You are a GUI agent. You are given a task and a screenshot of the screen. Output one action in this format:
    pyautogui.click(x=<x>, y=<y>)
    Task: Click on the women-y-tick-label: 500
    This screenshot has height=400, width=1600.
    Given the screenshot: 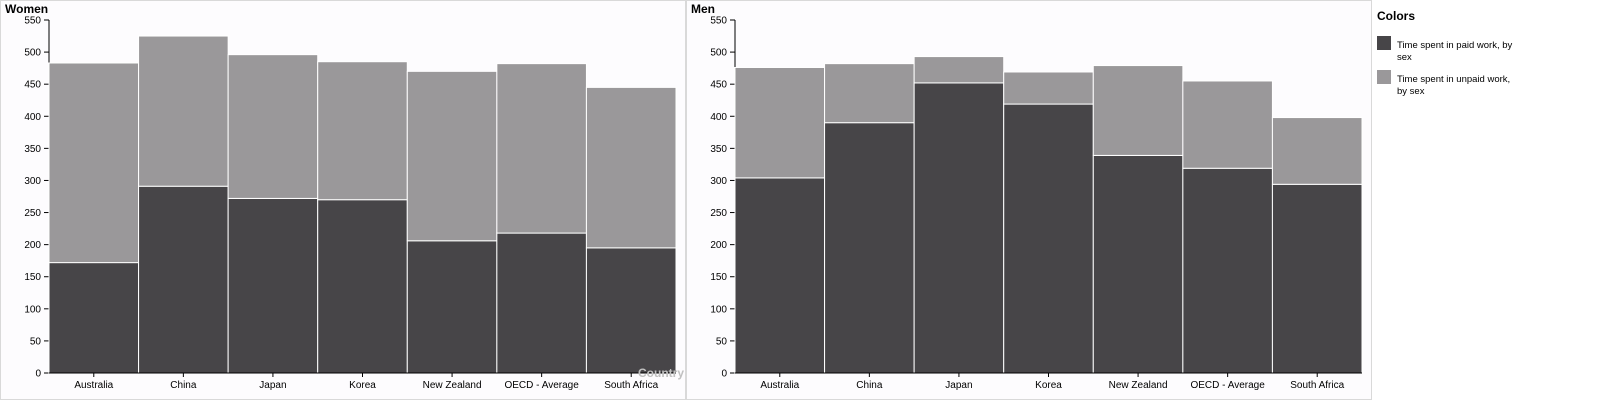 What is the action you would take?
    pyautogui.click(x=32, y=53)
    